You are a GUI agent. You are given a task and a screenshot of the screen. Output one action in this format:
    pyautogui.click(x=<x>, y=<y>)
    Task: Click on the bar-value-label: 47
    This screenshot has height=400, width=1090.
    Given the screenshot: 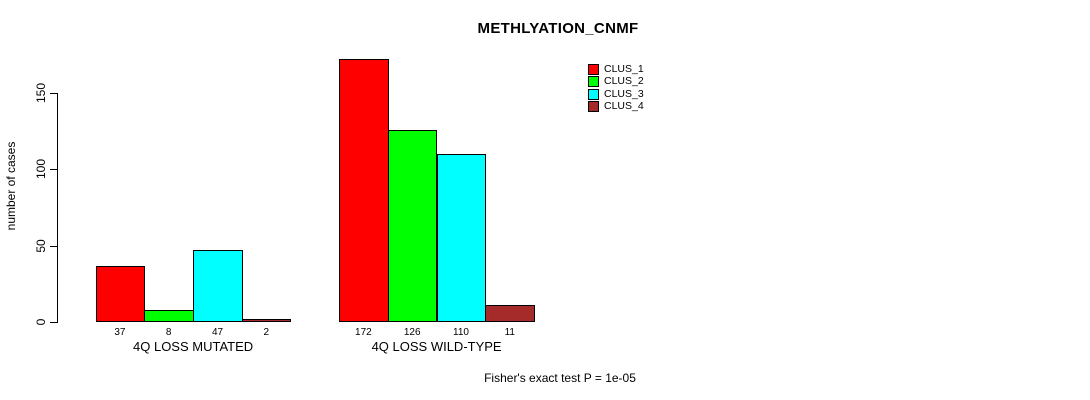 What is the action you would take?
    pyautogui.click(x=217, y=332)
    